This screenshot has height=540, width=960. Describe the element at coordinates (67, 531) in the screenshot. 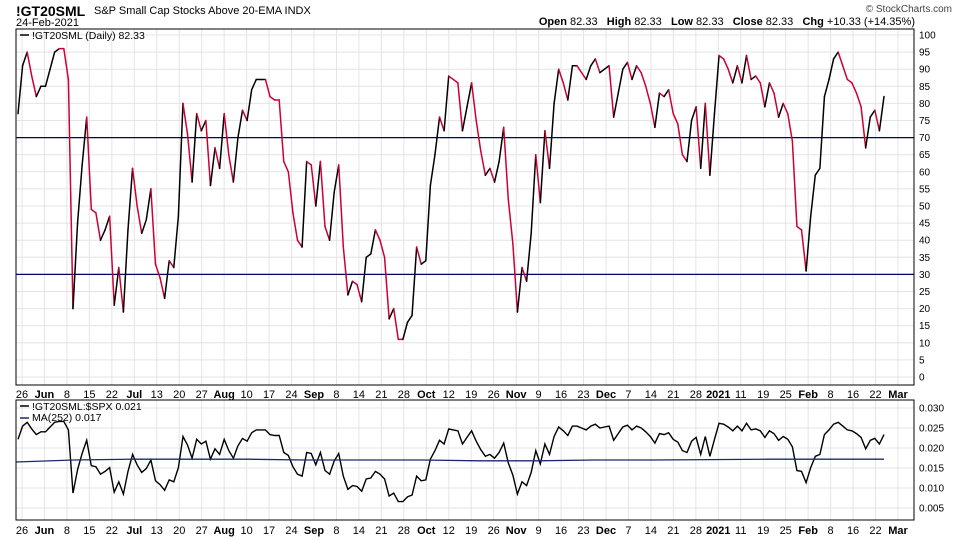

I see `ratio-x-tick-label: 8` at that location.